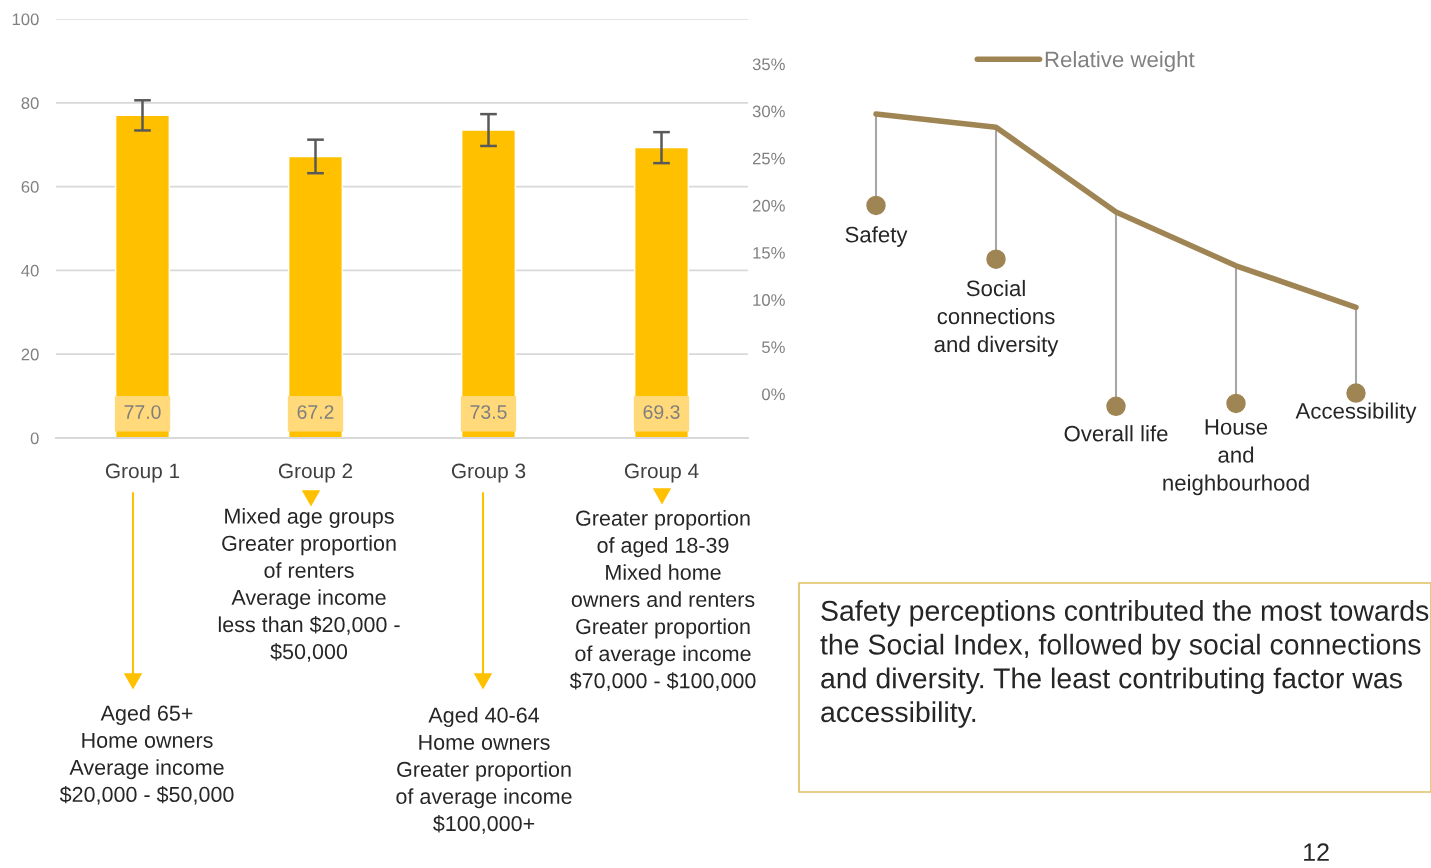 This screenshot has height=868, width=1431. Describe the element at coordinates (142, 473) in the screenshot. I see `x-tick-label: Group 1` at that location.